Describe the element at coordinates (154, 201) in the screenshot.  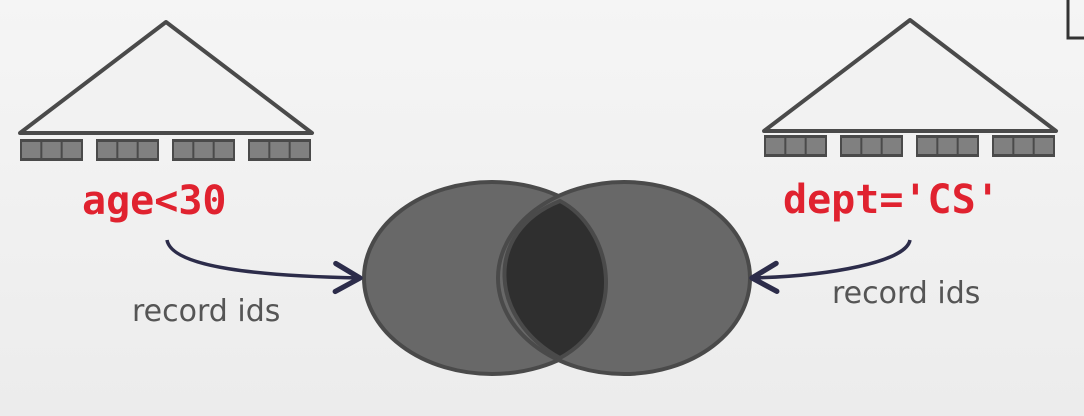
I see `left-condition-label: age<30` at that location.